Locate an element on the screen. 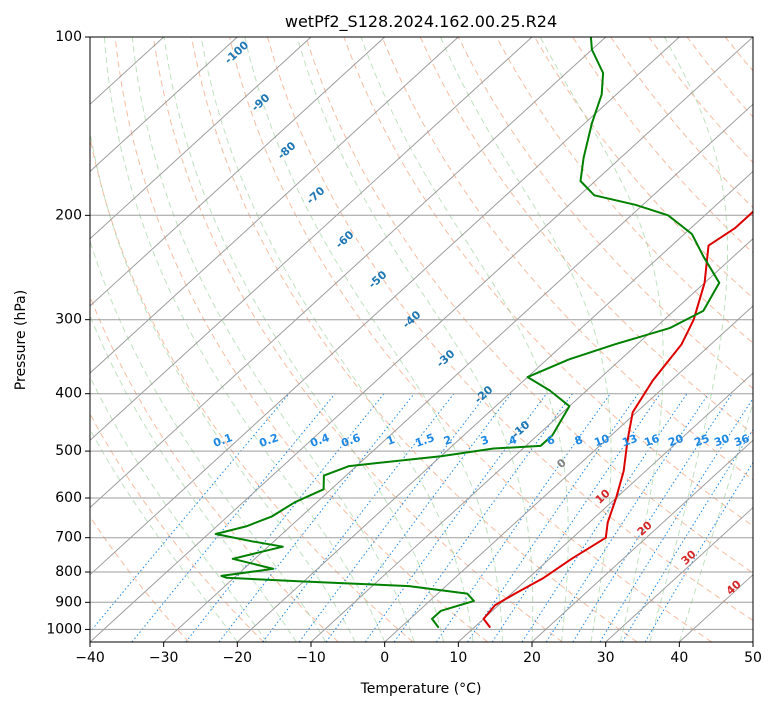 Image resolution: width=775 pixels, height=713 pixels. y-tick-label: 400 is located at coordinates (68, 394).